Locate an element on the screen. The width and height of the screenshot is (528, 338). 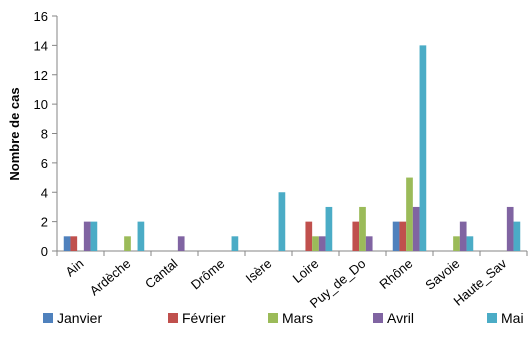
y-tick-label: 10 is located at coordinates (41, 104).